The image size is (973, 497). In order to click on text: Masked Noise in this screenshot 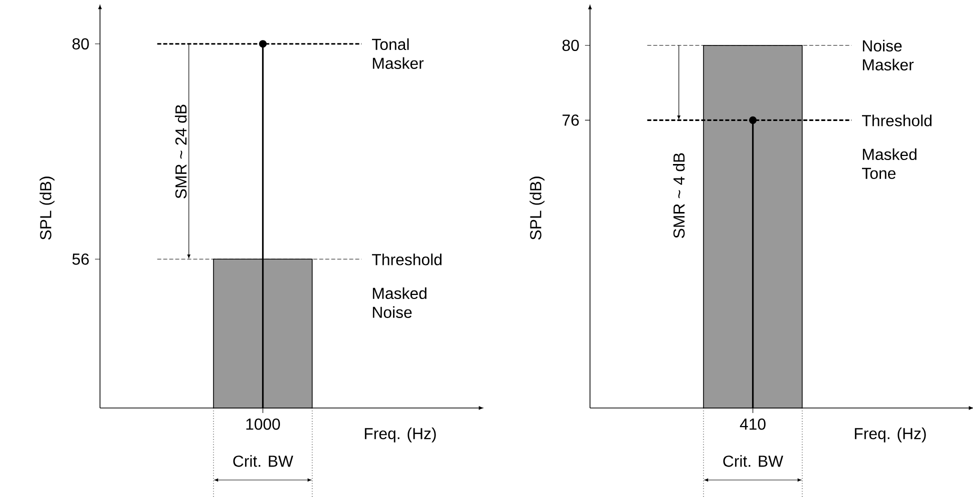, I will do `click(399, 302)`.